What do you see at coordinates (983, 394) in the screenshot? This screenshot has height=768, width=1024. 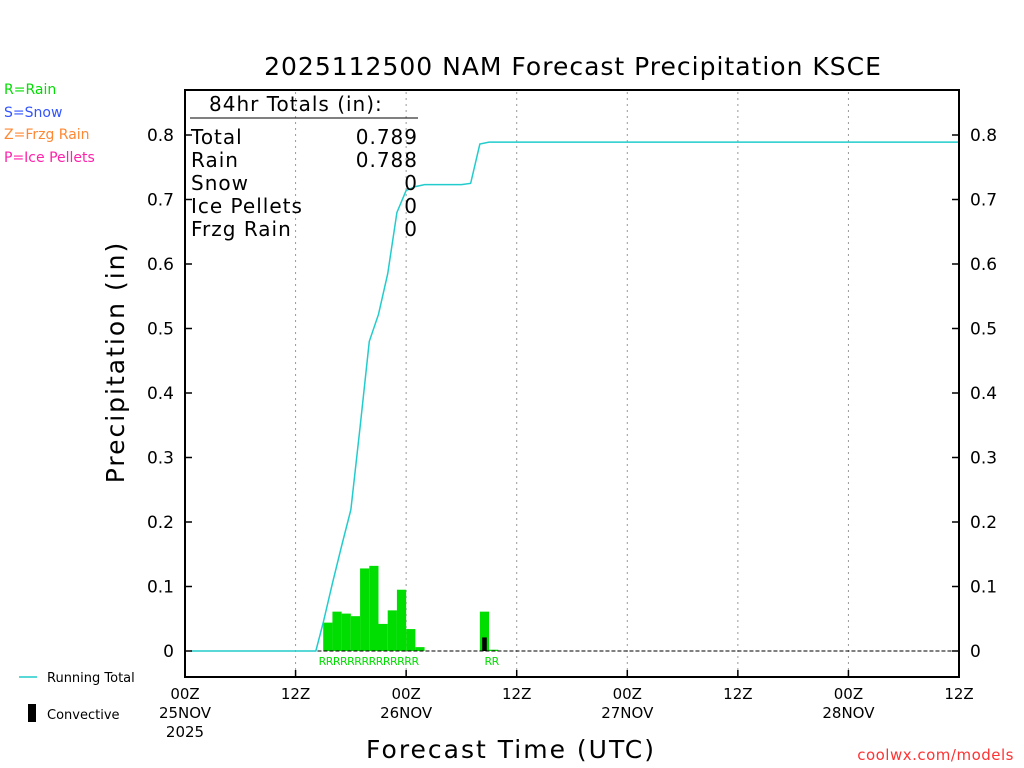 I see `y-tick-label-right: 0.4` at bounding box center [983, 394].